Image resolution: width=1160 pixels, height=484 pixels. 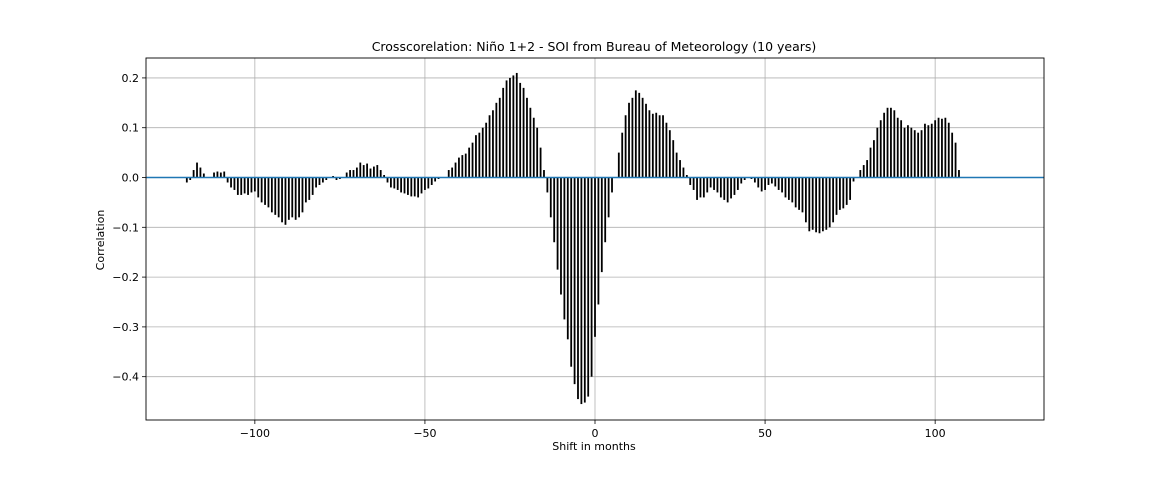 I want to click on y-axis-label: Correlation, so click(x=100, y=240).